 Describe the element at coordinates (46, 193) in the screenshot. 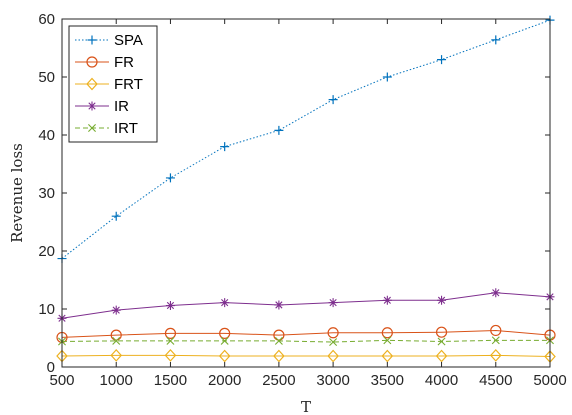

I see `y-tick-label: 30` at that location.